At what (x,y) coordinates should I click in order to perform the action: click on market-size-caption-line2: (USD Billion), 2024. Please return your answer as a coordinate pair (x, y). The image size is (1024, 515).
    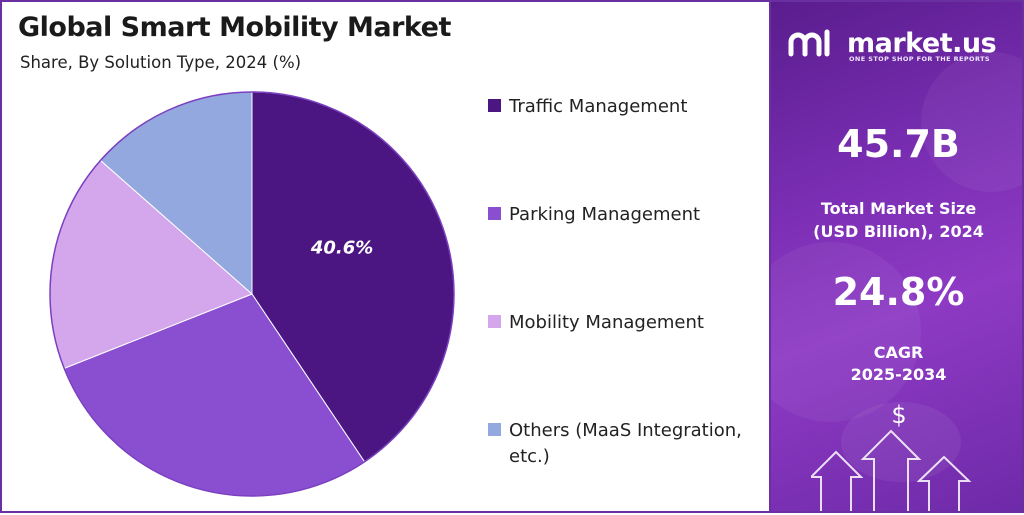
    Looking at the image, I should click on (898, 231).